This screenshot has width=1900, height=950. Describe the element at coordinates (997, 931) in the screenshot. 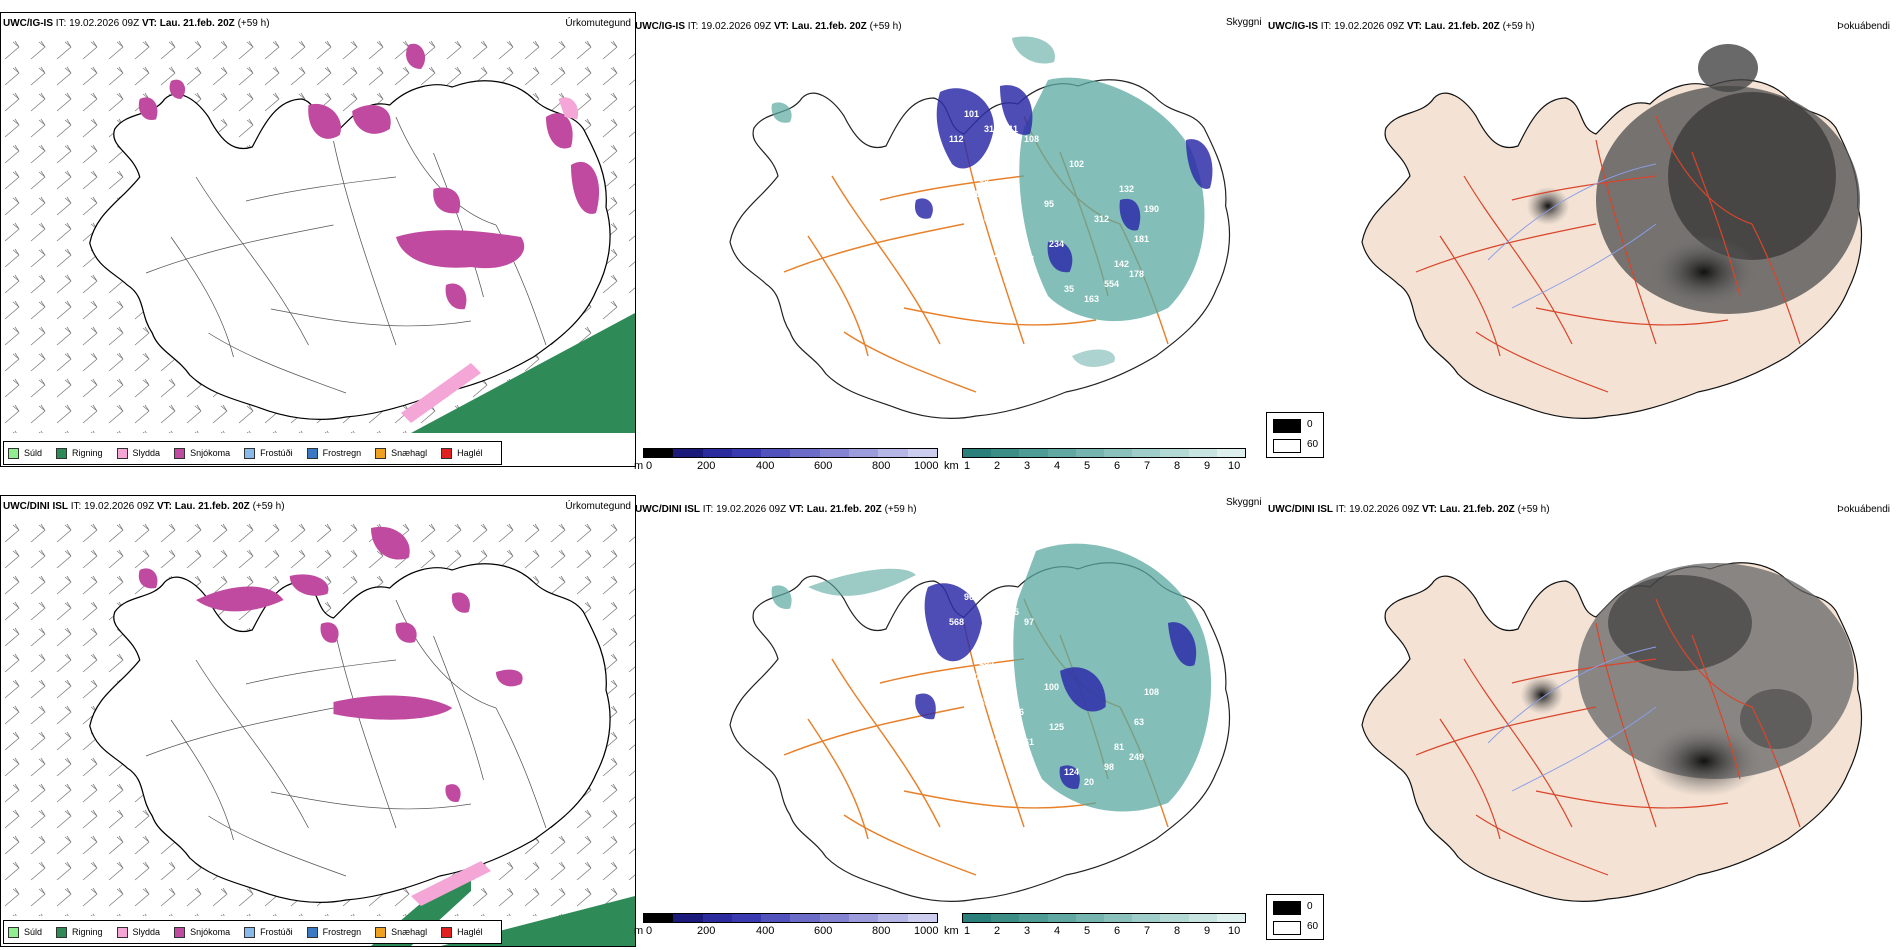

I see `scale-tick: 2` at that location.